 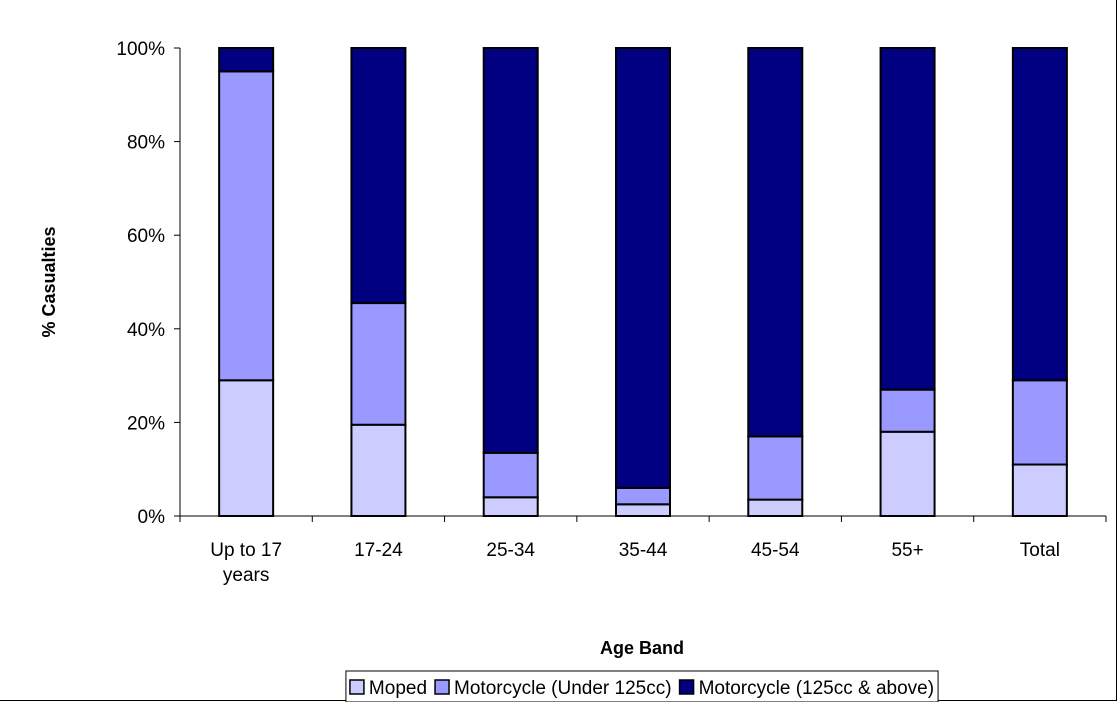 What do you see at coordinates (246, 550) in the screenshot?
I see `x-tick-label: Up to 17` at bounding box center [246, 550].